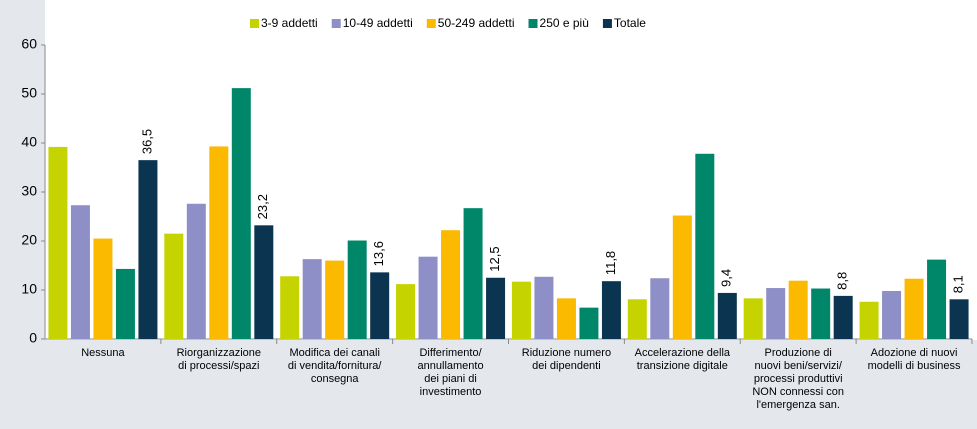  Describe the element at coordinates (33, 338) in the screenshot. I see `y-tick-label: 0` at that location.